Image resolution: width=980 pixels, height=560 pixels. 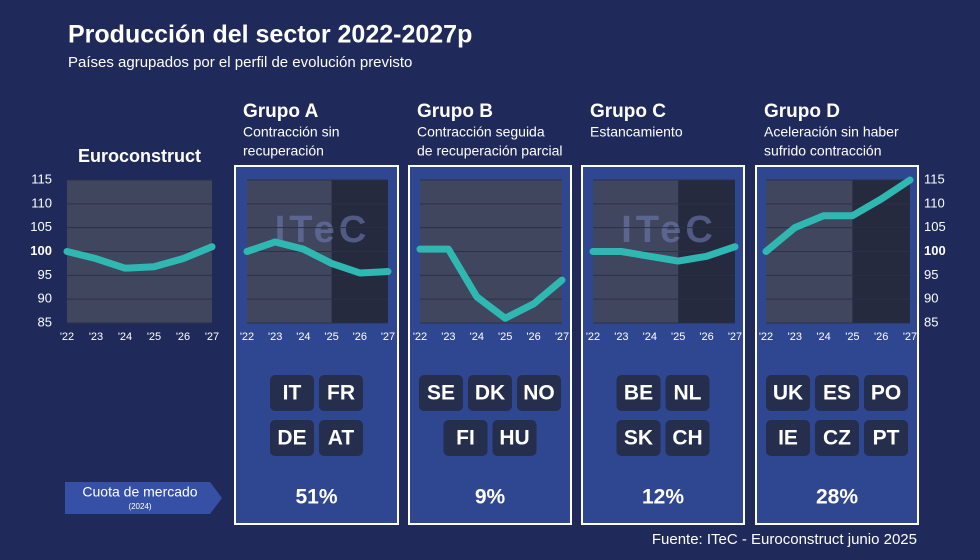 I want to click on group-description: sufrido contracción, so click(x=823, y=151).